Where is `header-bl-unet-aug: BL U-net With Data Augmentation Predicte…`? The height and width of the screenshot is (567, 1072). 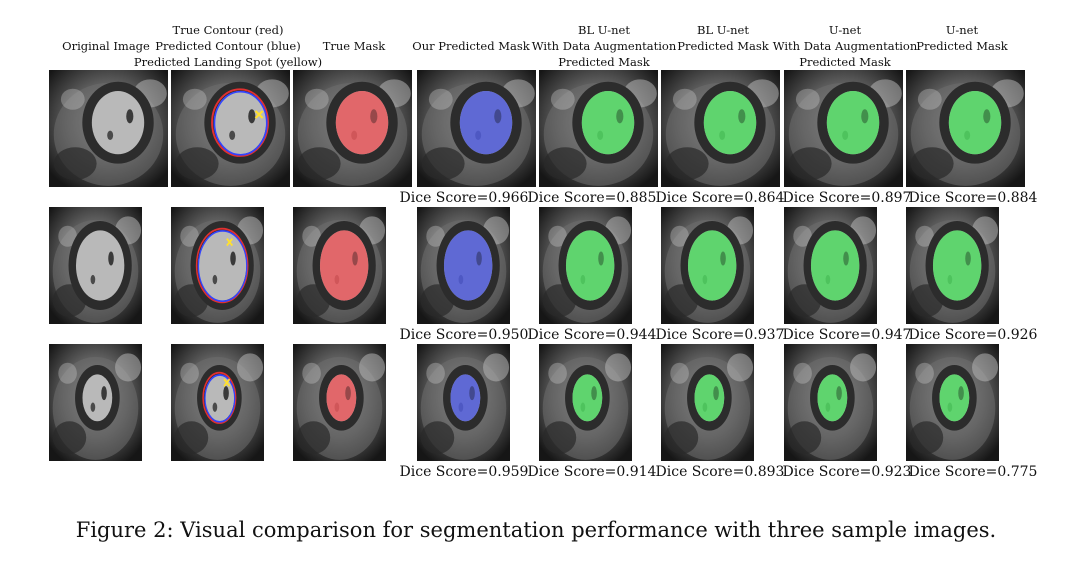
header-bl-unet-aug: BL U-net With Data Augmentation Predicte… is located at coordinates (604, 46).